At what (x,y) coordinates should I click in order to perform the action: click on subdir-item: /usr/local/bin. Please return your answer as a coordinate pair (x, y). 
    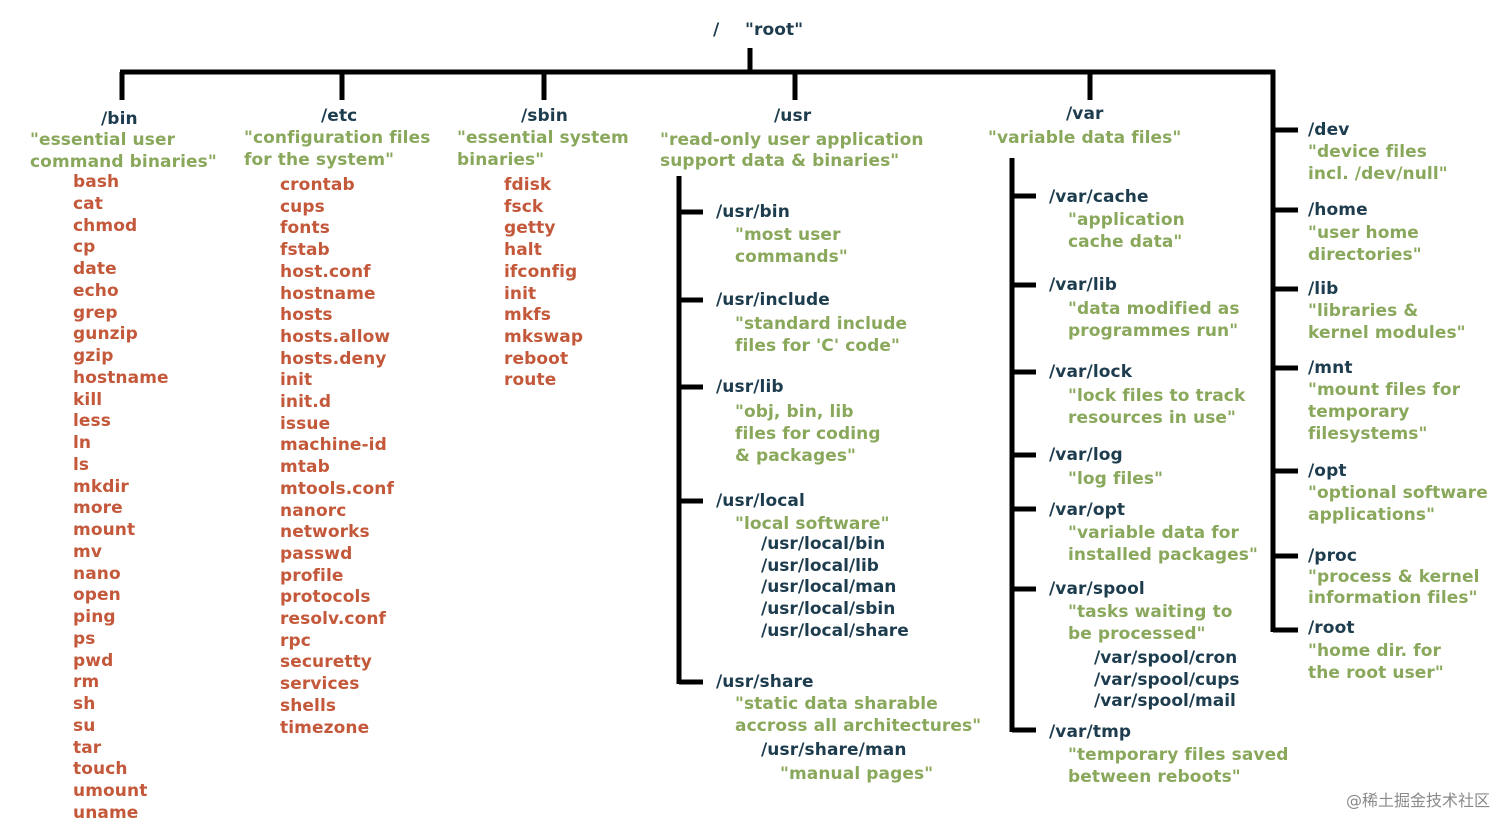
    Looking at the image, I should click on (823, 544).